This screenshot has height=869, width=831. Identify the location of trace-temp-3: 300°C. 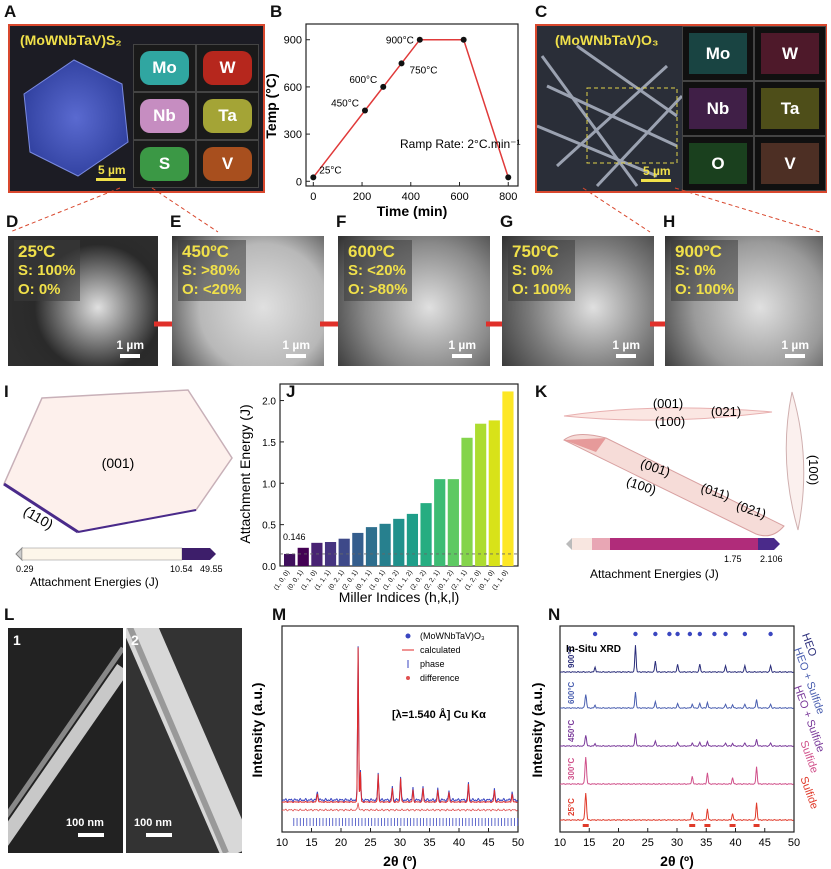
(571, 768).